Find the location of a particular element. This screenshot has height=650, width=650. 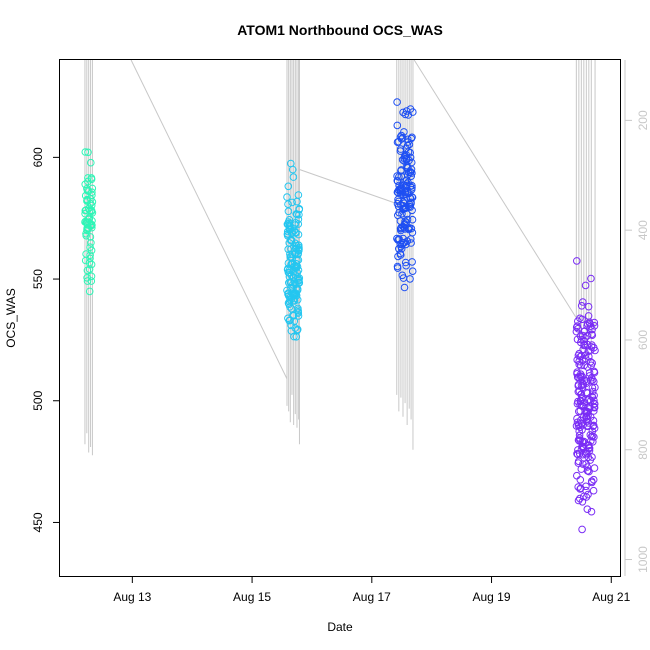

secondary-y-tick-label: 600 is located at coordinates (643, 340).